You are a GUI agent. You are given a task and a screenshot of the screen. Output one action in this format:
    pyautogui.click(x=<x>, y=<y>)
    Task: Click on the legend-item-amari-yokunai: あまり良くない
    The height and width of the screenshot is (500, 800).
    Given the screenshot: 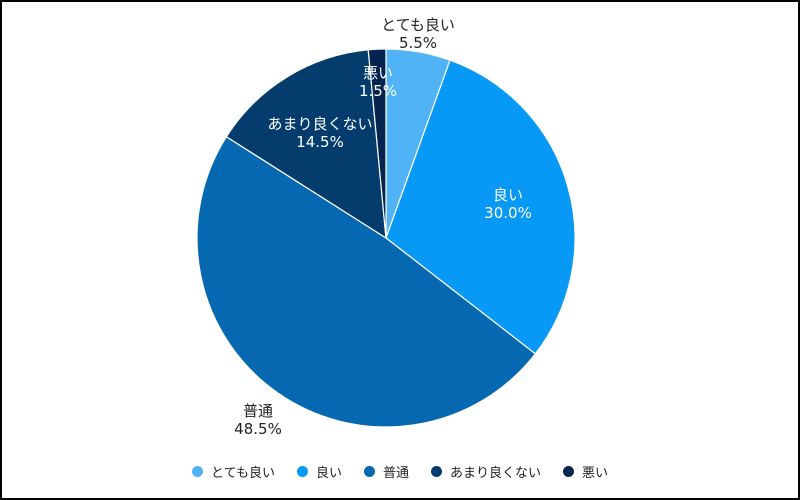 What is the action you would take?
    pyautogui.click(x=485, y=471)
    